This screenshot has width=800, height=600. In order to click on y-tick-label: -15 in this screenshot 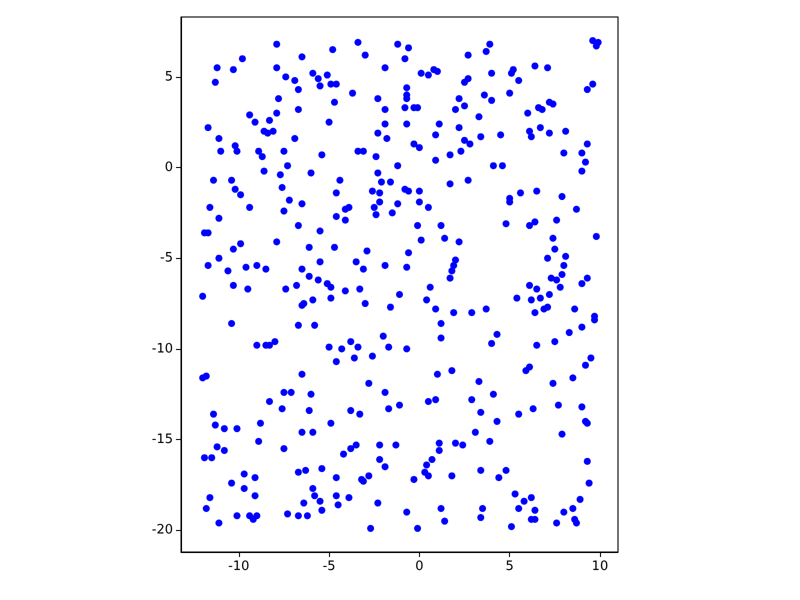, I will do `click(162, 440)`.